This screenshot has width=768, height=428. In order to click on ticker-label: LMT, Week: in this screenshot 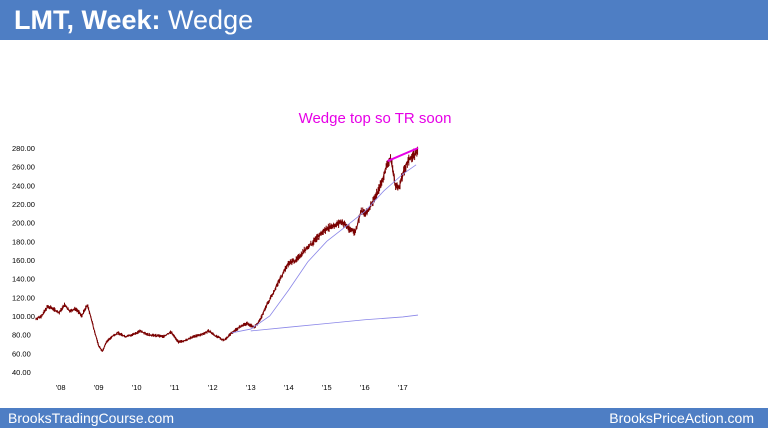, I will do `click(87, 20)`.